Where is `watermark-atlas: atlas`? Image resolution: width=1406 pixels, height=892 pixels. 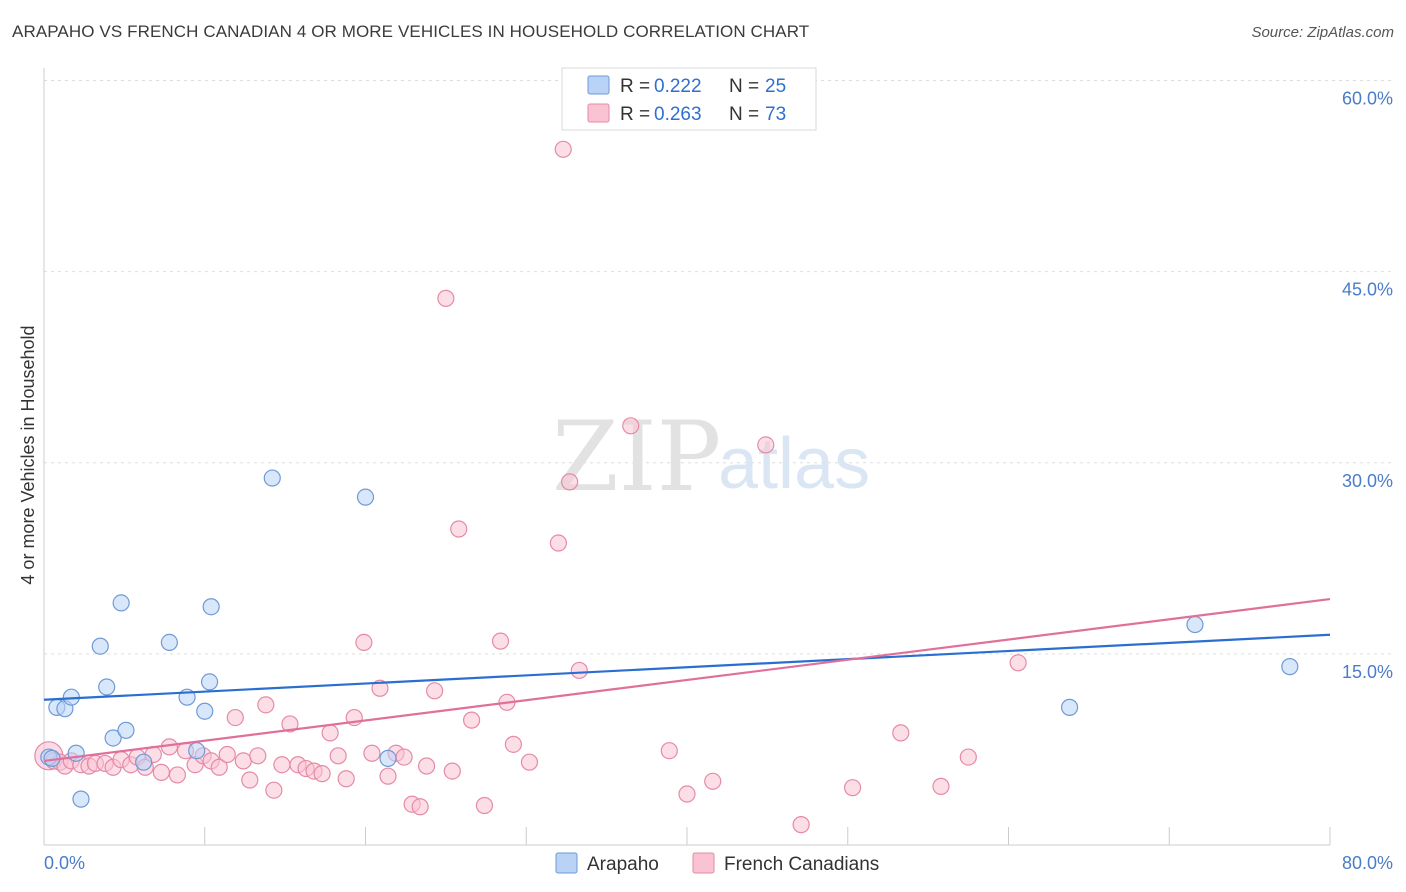
watermark-atlas: atlas is located at coordinates (794, 464).